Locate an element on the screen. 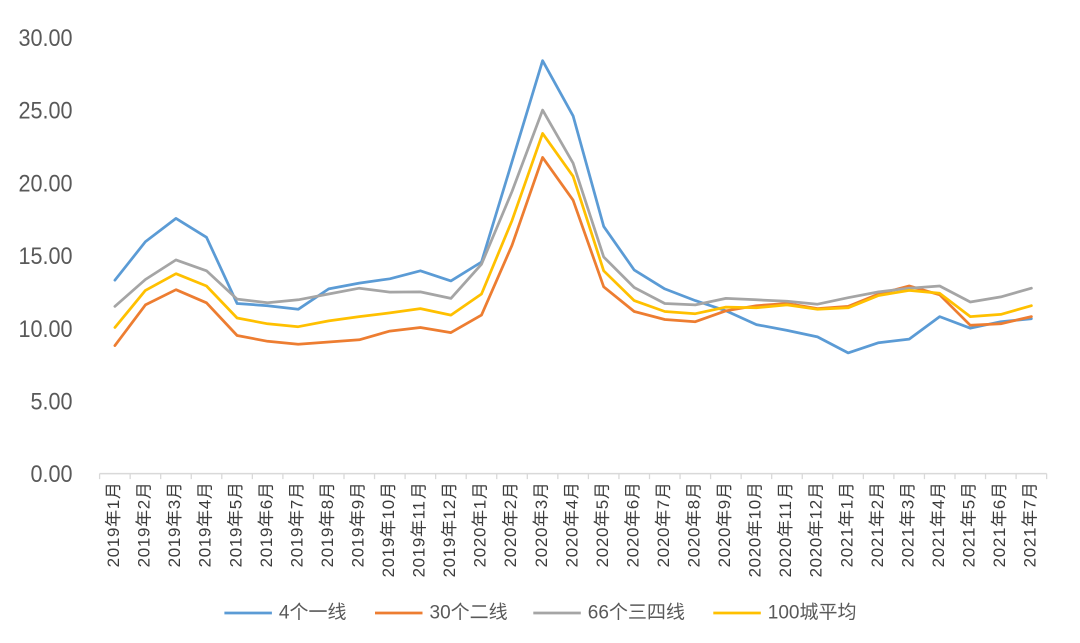  svg-text: 0.00 is located at coordinates (51, 473).